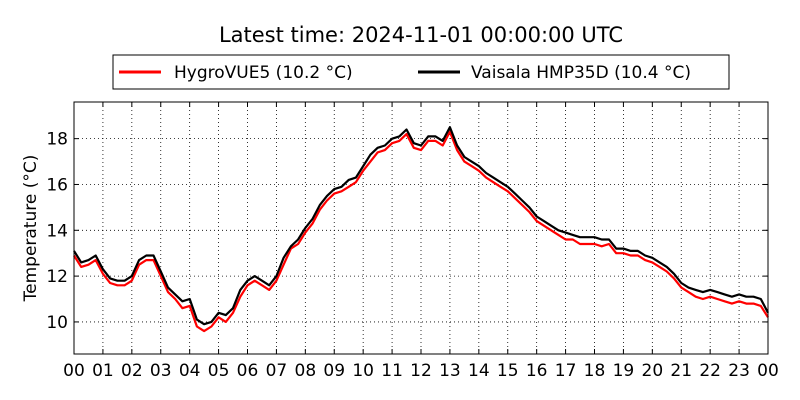 Image resolution: width=800 pixels, height=400 pixels. What do you see at coordinates (681, 371) in the screenshot?
I see `x-tick-label: 21` at bounding box center [681, 371].